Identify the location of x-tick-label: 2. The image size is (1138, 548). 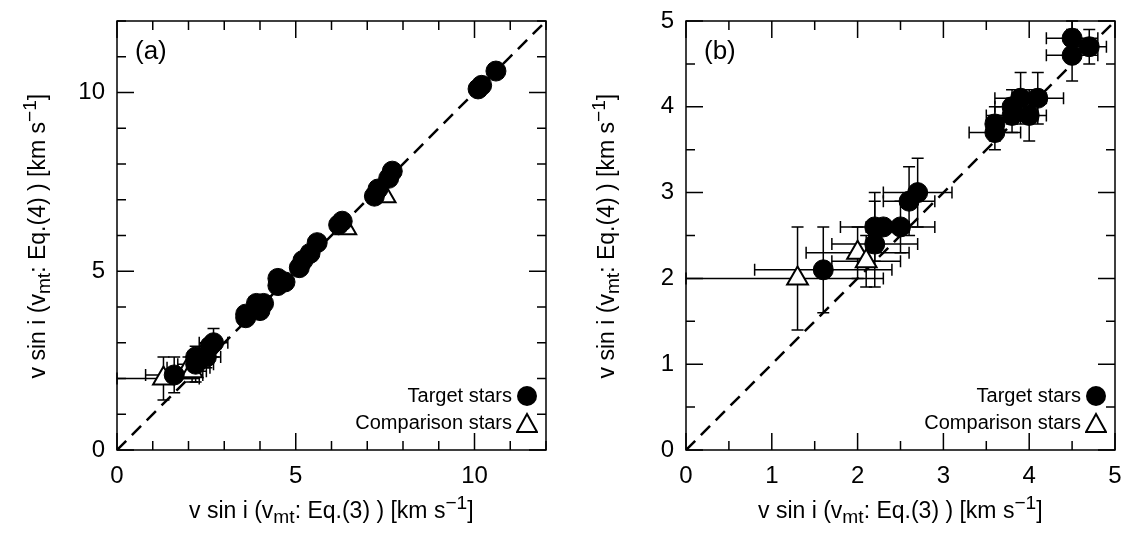
(857, 475).